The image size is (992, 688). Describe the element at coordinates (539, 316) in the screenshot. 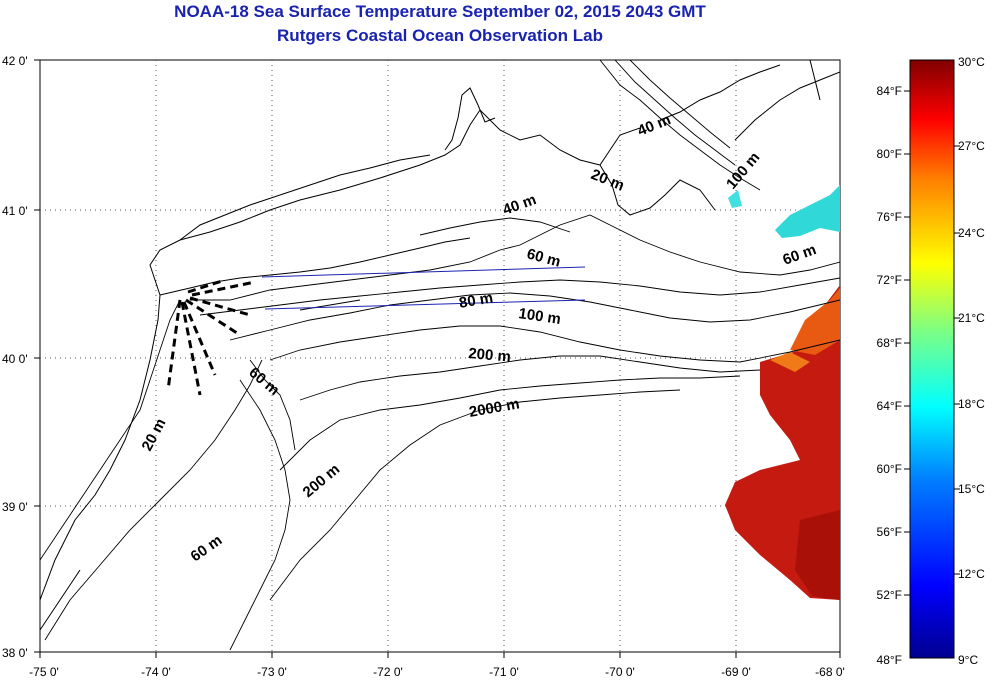

I see `contour-label: 100 m` at that location.